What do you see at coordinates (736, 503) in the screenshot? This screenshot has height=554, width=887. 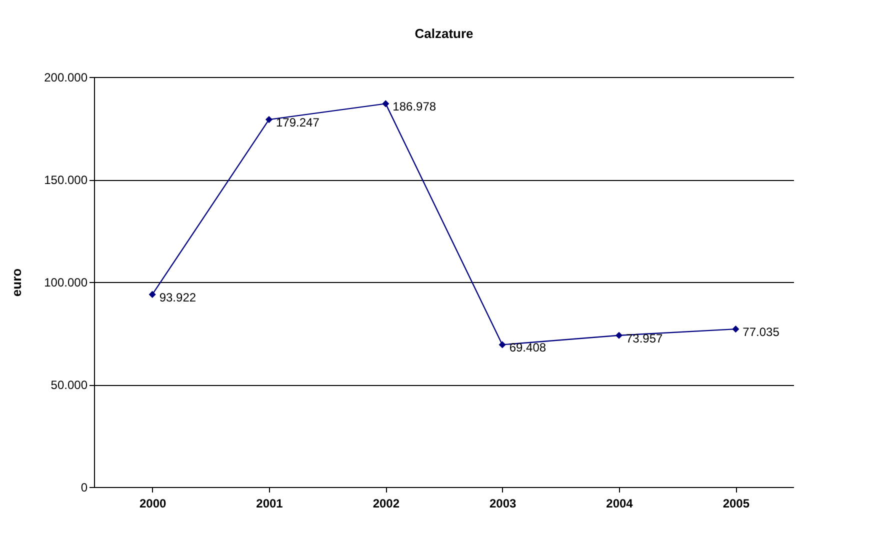 I see `x-tick-label: 2005` at bounding box center [736, 503].